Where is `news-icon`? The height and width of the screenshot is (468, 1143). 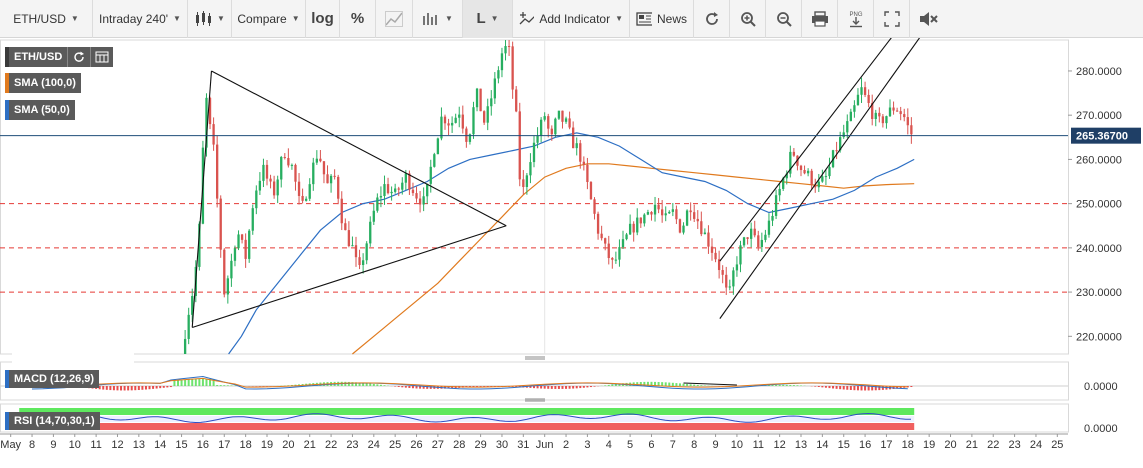
news-icon is located at coordinates (644, 19).